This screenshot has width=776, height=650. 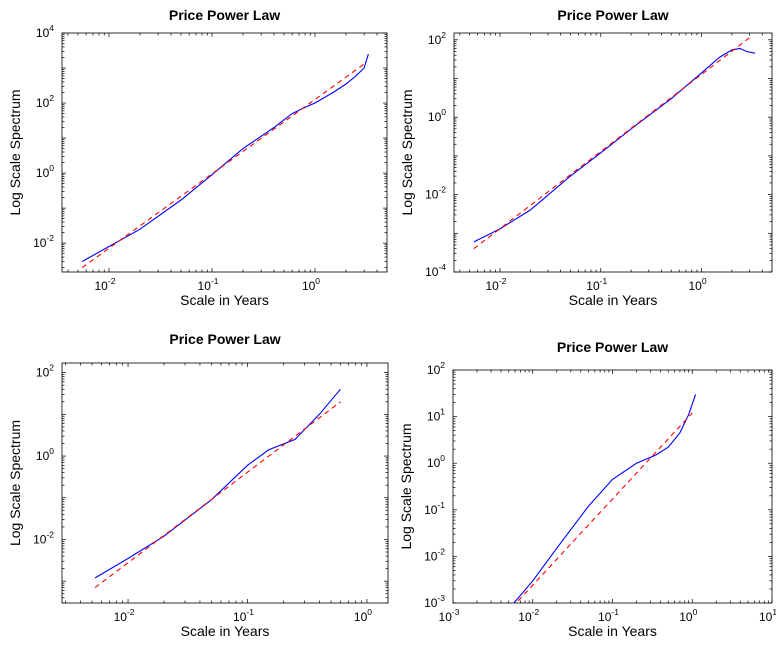 What do you see at coordinates (434, 601) in the screenshot?
I see `y-tick-label: 10⁻³` at bounding box center [434, 601].